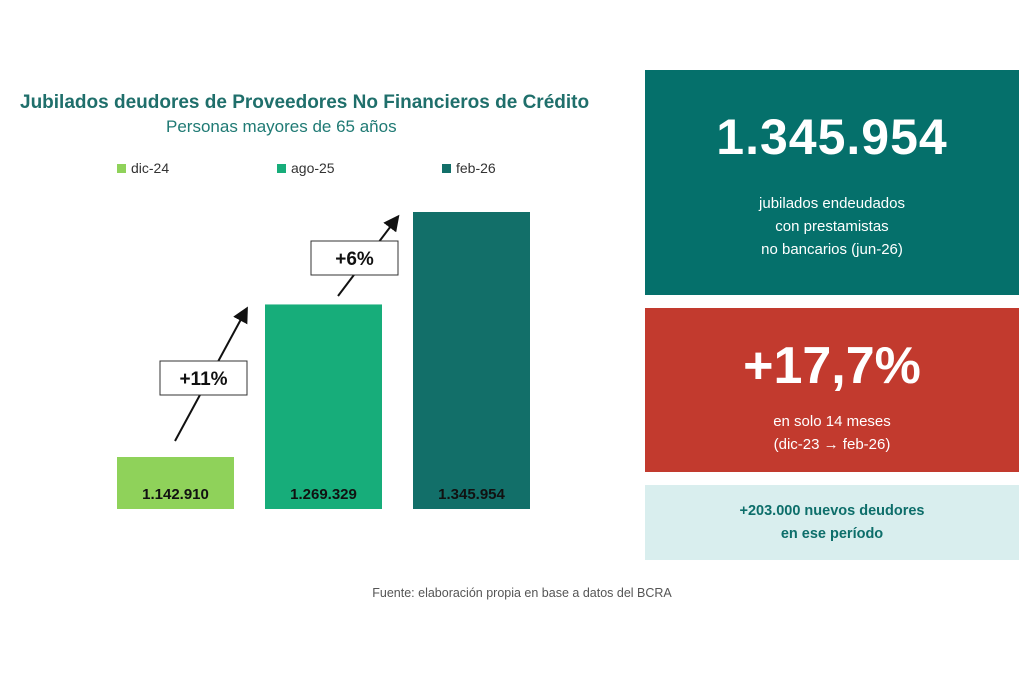 The image size is (1024, 683). I want to click on legend-item-ago-25: ago-25, so click(306, 168).